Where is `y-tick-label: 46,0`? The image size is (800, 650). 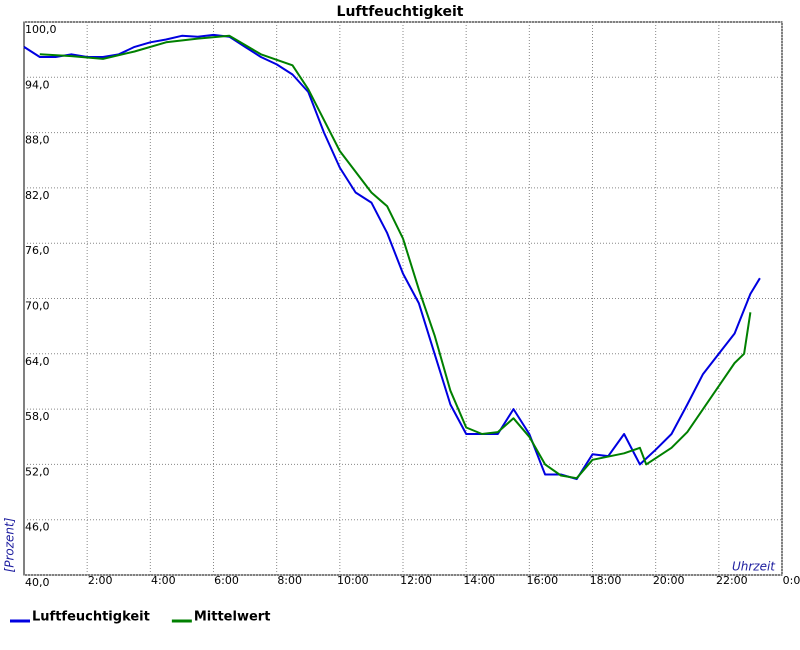
y-tick-label: 46,0 is located at coordinates (37, 527).